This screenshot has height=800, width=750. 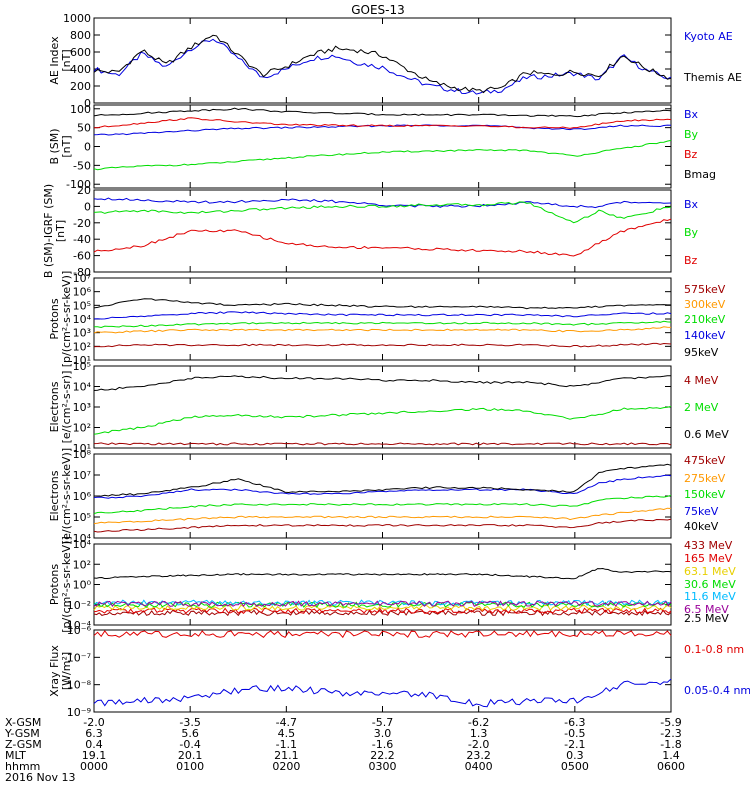 What do you see at coordinates (78, 184) in the screenshot?
I see `y-tick-label: -100` at bounding box center [78, 184].